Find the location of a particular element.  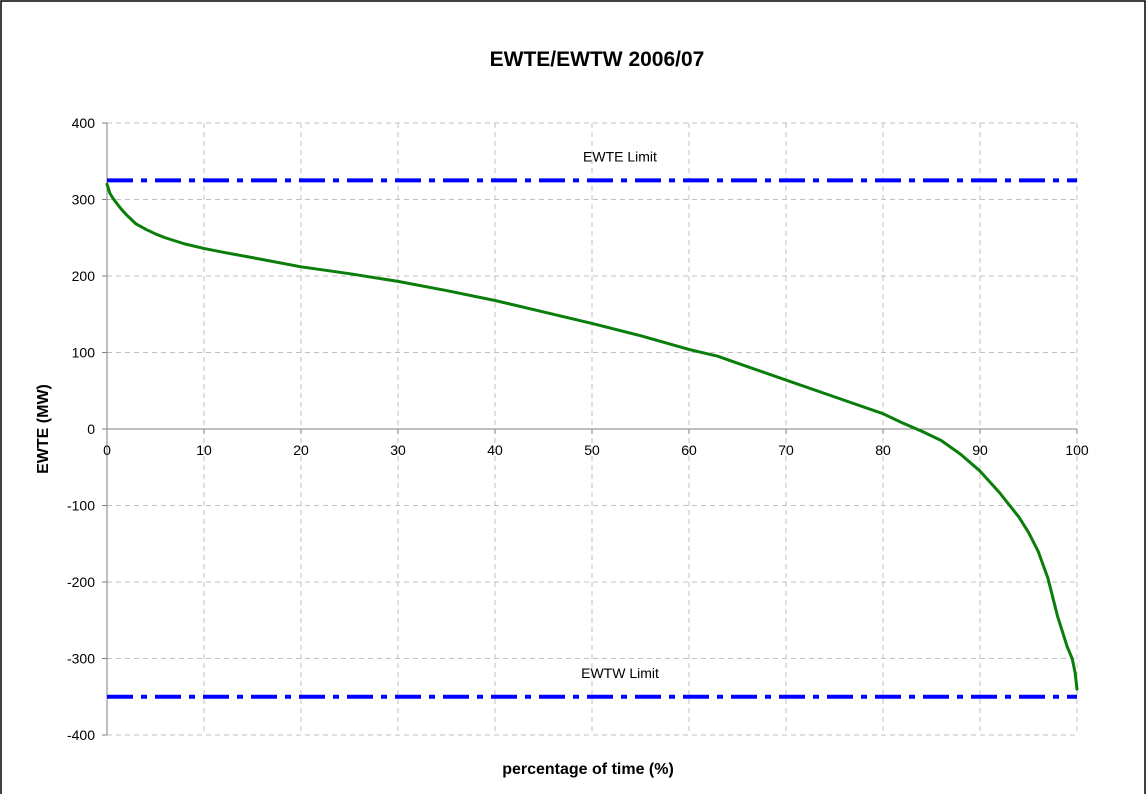

y-tick-label: 300 is located at coordinates (84, 200).